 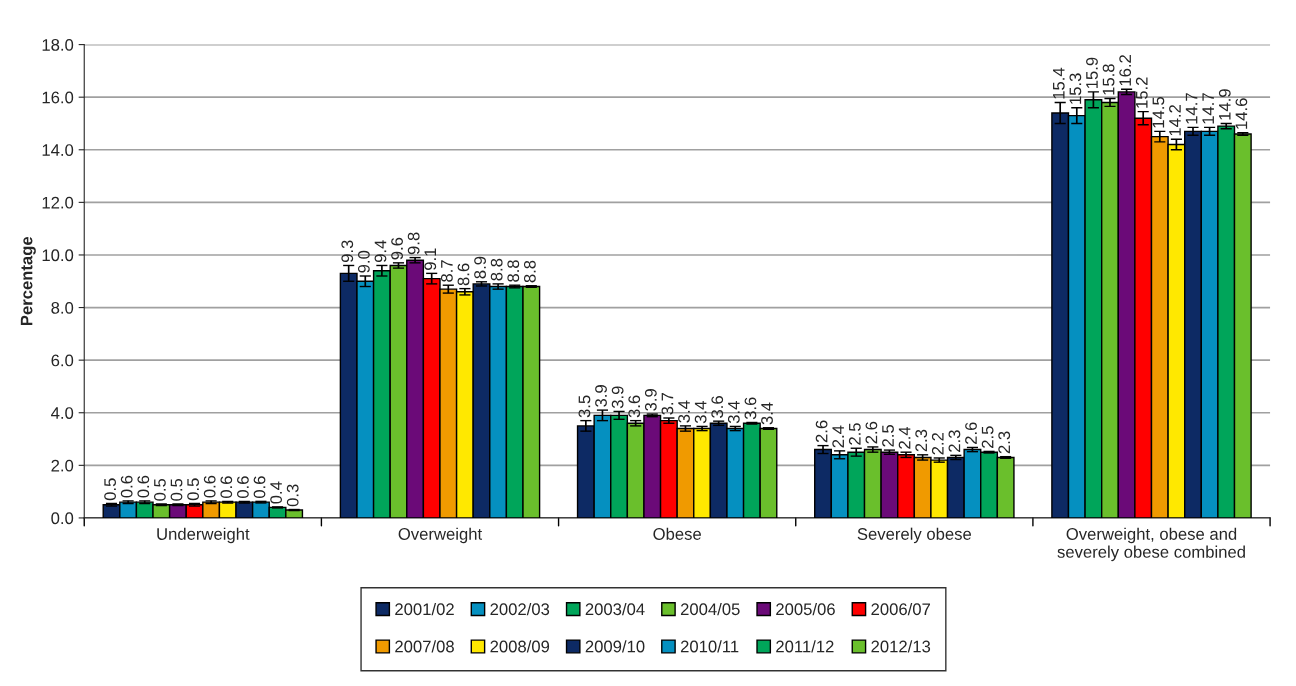 What do you see at coordinates (463, 274) in the screenshot?
I see `data-label: 8.6` at bounding box center [463, 274].